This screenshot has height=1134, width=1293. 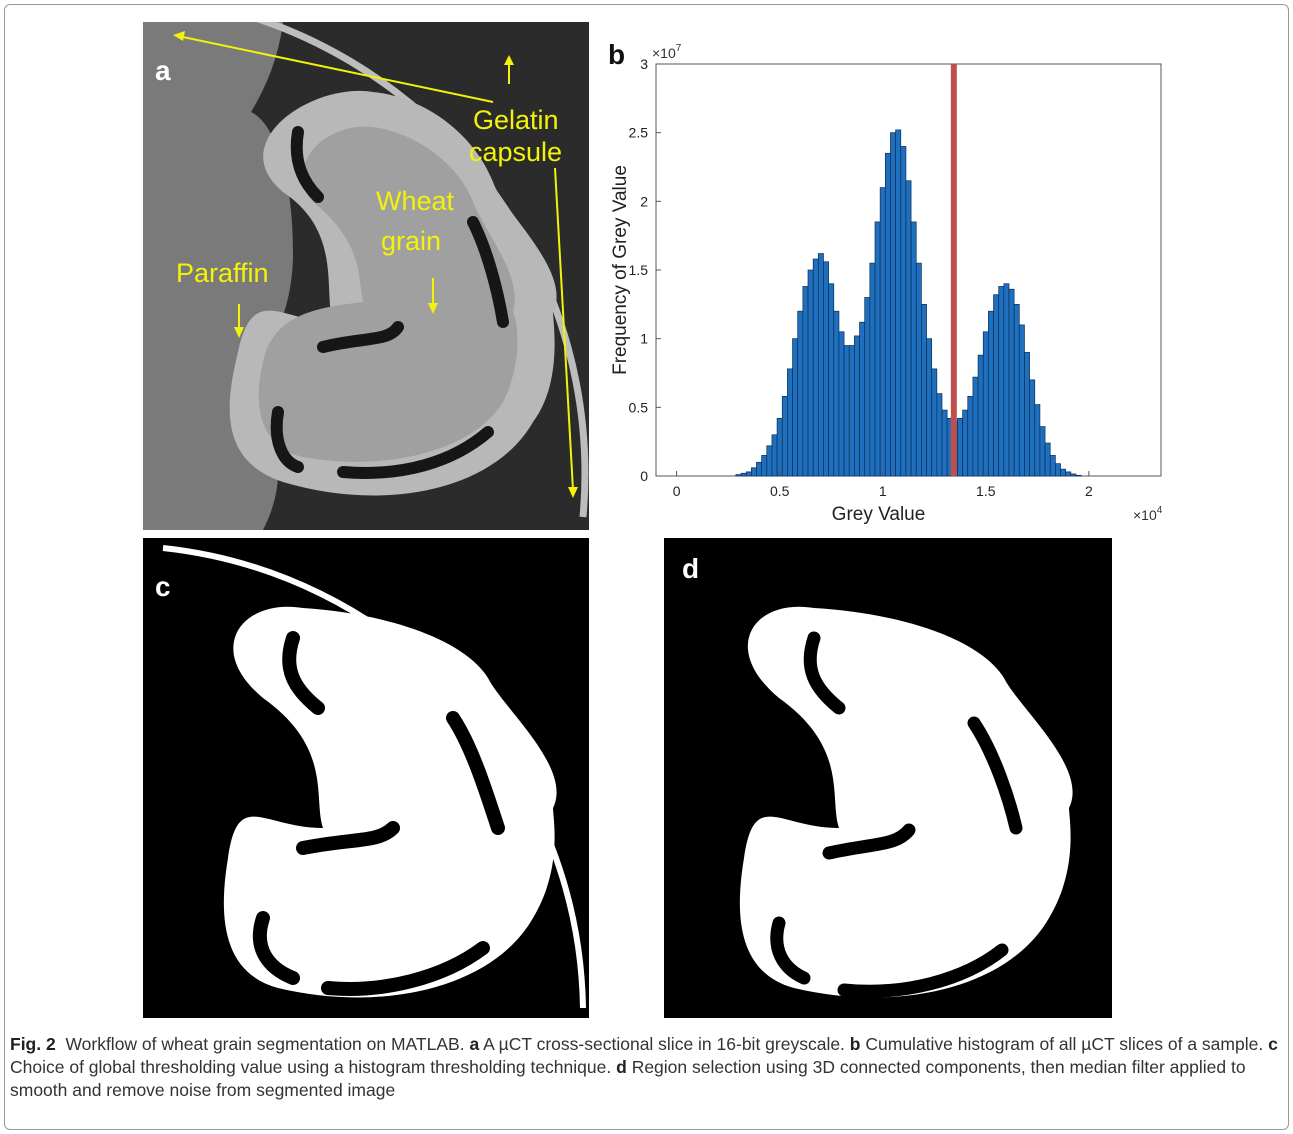 What do you see at coordinates (883, 491) in the screenshot?
I see `x-tick-label: 1` at bounding box center [883, 491].